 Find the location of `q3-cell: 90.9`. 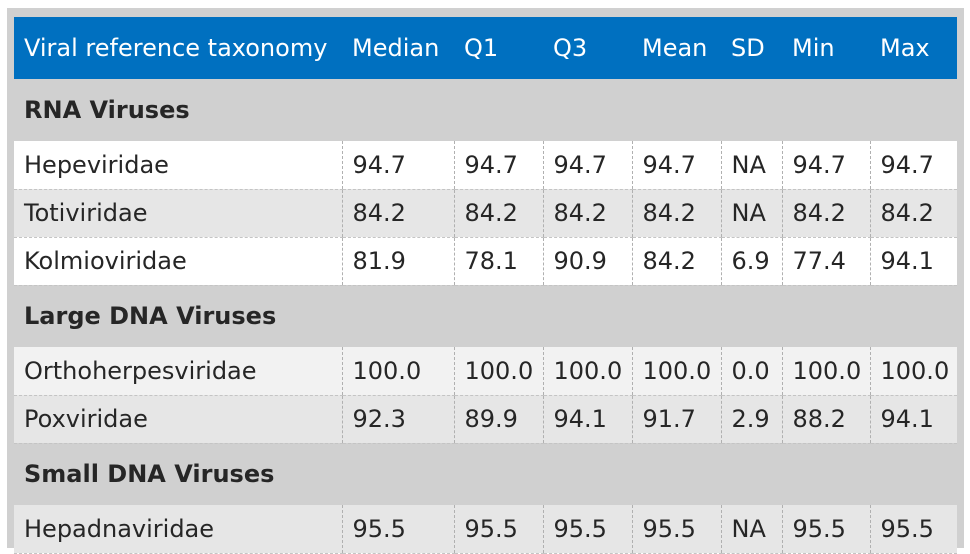

q3-cell: 90.9 is located at coordinates (587, 261).